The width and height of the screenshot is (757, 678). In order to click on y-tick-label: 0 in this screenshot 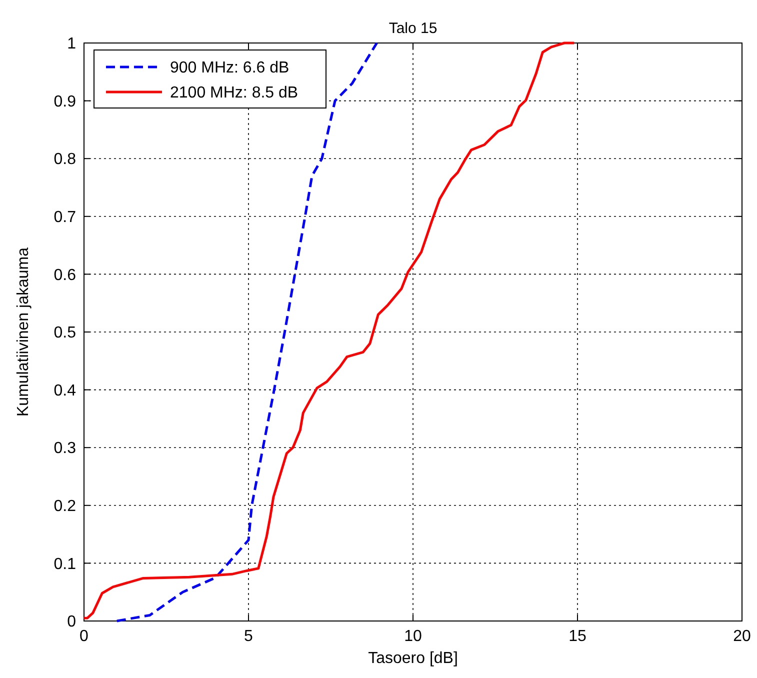, I will do `click(71, 622)`.